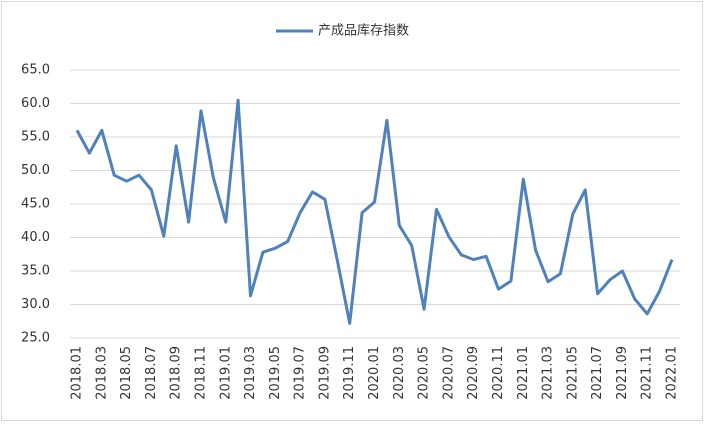  I want to click on x-tick-label: 2020.05, so click(424, 373).